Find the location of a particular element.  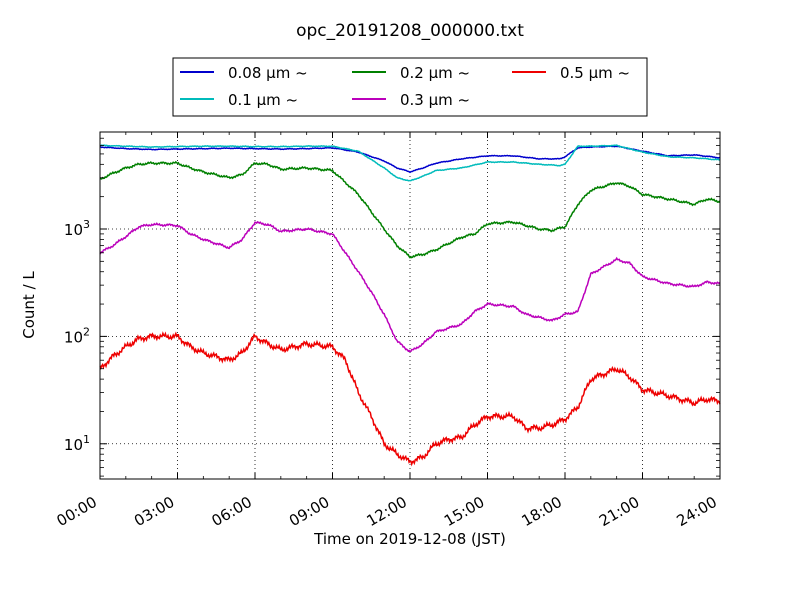

y-tick-label-exponent: 3 is located at coordinates (86, 224).